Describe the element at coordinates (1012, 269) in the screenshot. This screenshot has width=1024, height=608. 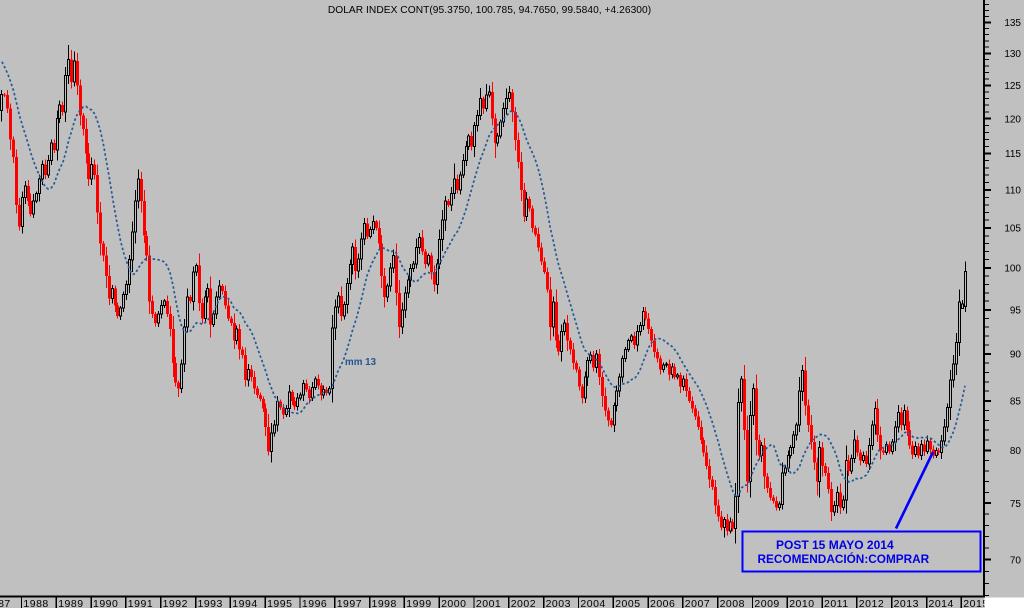
I see `svg-text: 100` at that location.